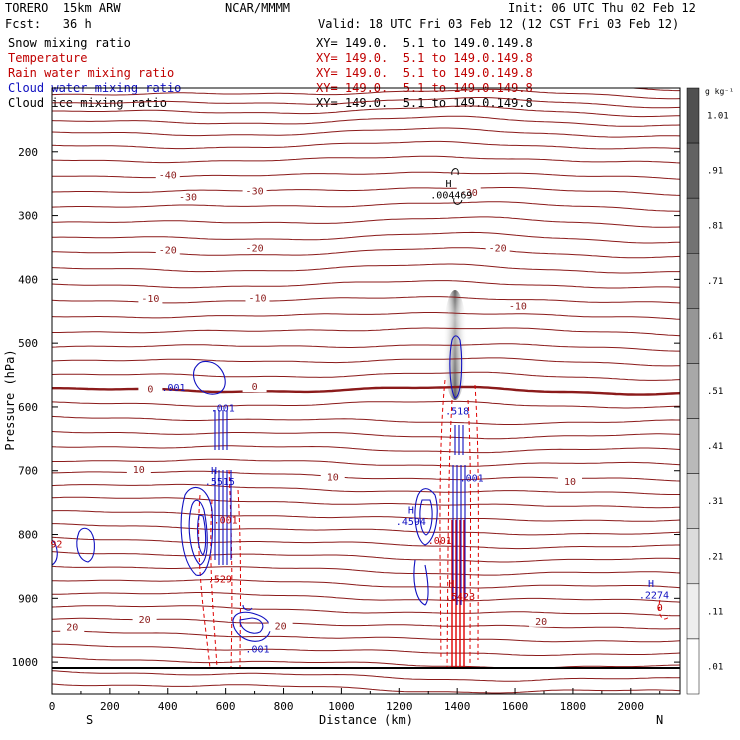 The width and height of the screenshot is (740, 740). I want to click on legend-label-rain: Rain water mixing ratio, so click(91, 73).